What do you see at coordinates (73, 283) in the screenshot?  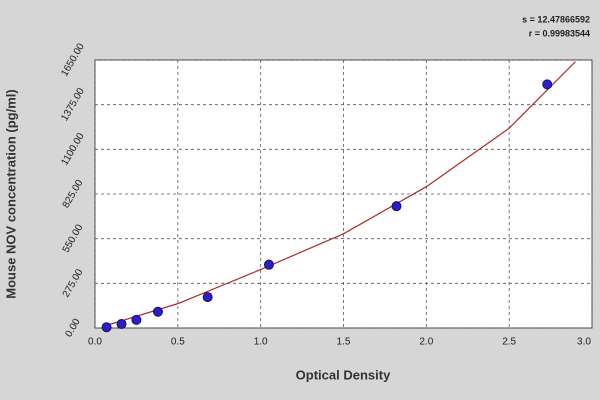 I see `y-tick-label: 275.00` at bounding box center [73, 283].